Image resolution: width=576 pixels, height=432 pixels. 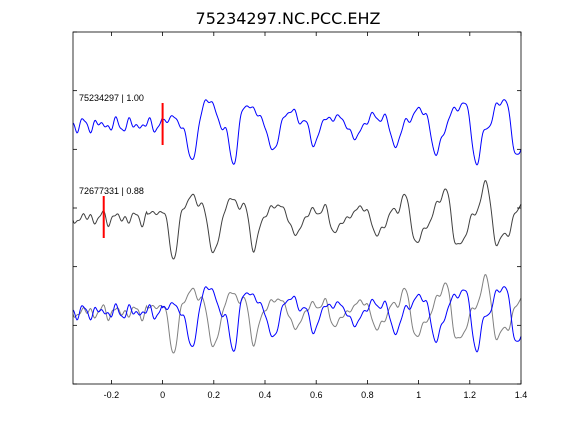 What do you see at coordinates (214, 395) in the screenshot?
I see `x-tick-label: 0.2` at bounding box center [214, 395].